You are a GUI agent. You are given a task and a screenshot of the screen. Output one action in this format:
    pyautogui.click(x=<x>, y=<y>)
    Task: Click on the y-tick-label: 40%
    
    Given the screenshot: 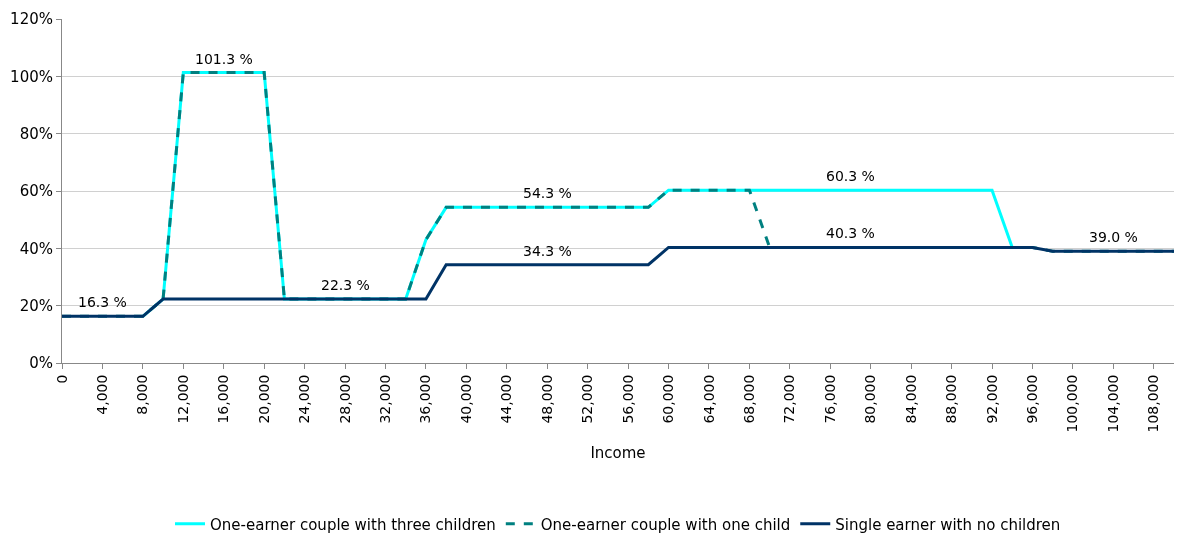 What is the action you would take?
    pyautogui.click(x=36, y=248)
    